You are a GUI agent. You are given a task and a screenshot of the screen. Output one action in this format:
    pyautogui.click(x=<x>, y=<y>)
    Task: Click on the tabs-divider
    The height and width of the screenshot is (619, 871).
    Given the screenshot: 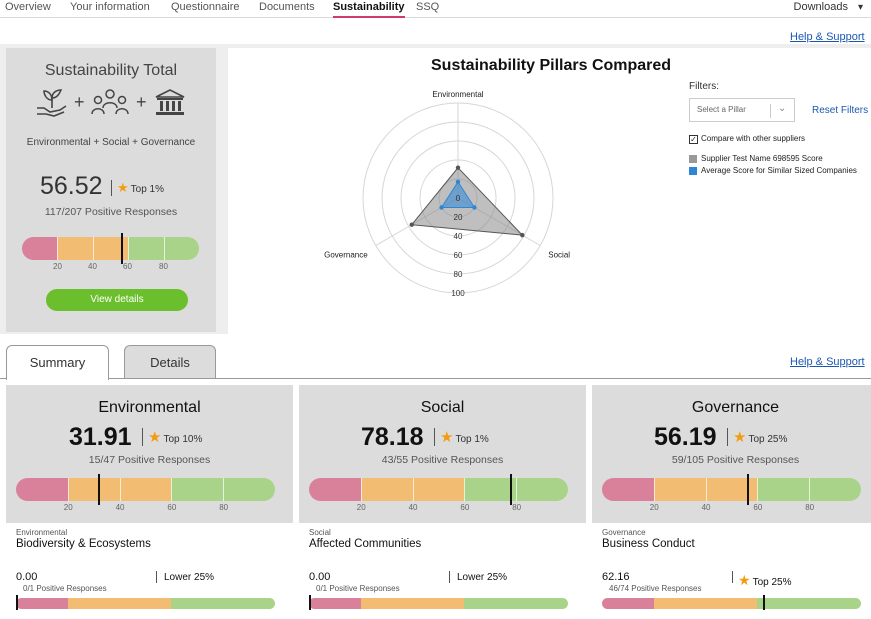 What is the action you would take?
    pyautogui.click(x=435, y=378)
    